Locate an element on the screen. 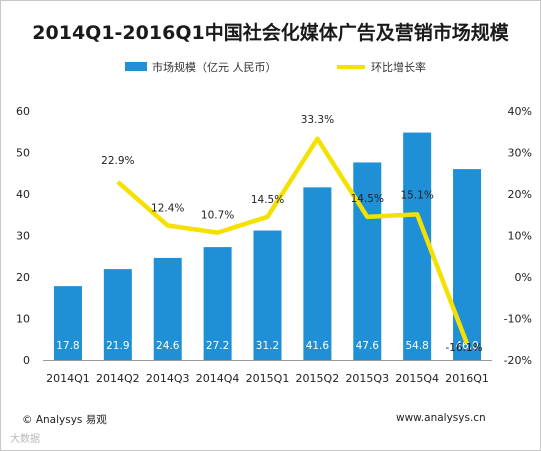  line-value-label: -16.1% is located at coordinates (463, 348).